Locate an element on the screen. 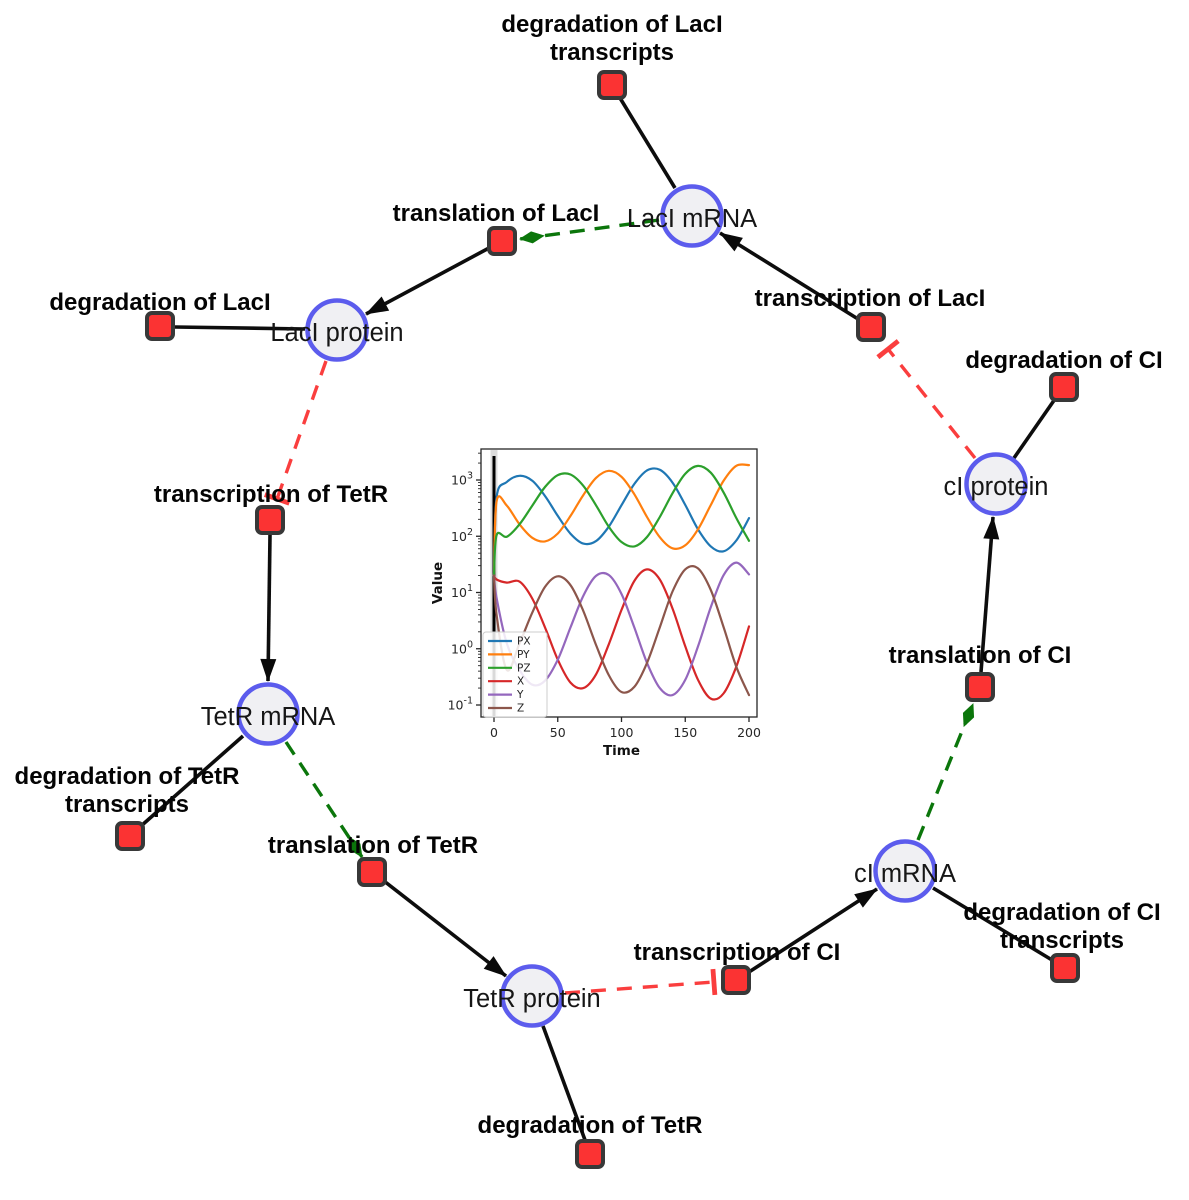 This screenshot has width=1189, height=1200. edge-translation-ci-product is located at coordinates (989, 594).